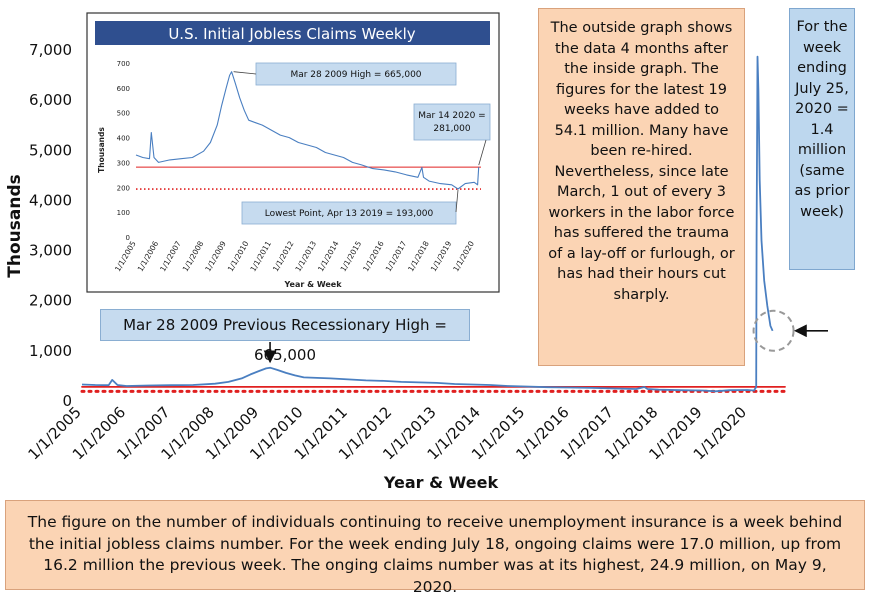 The height and width of the screenshot is (602, 870). Describe the element at coordinates (245, 73) in the screenshot. I see `inset-high-pointer` at that location.